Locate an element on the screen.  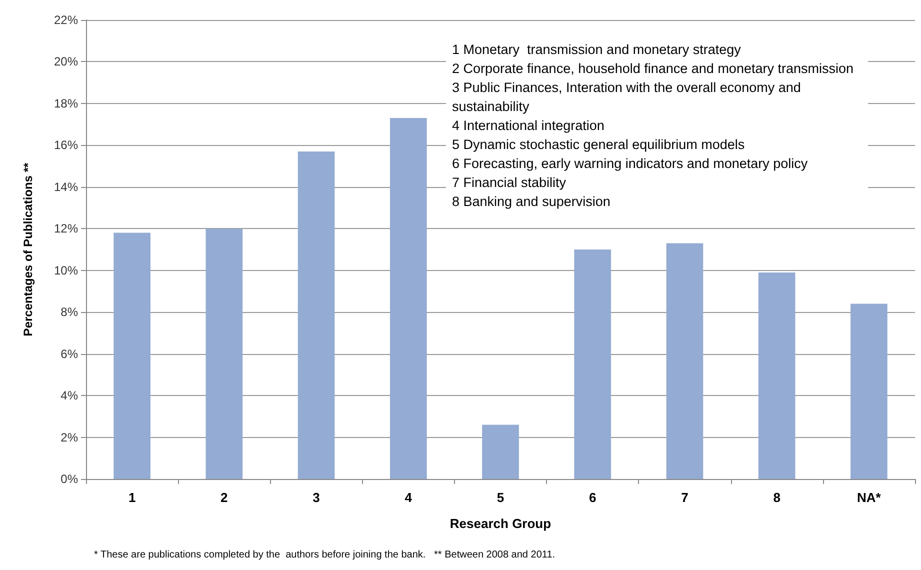
y-tick-label: 18% is located at coordinates (66, 103).